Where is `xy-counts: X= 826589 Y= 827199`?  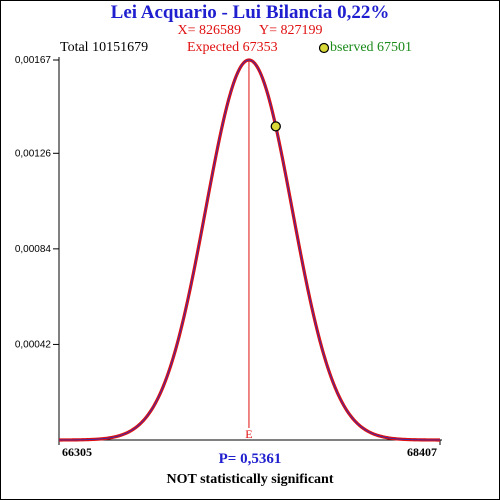 xy-counts: X= 826589 Y= 827199 is located at coordinates (250, 31).